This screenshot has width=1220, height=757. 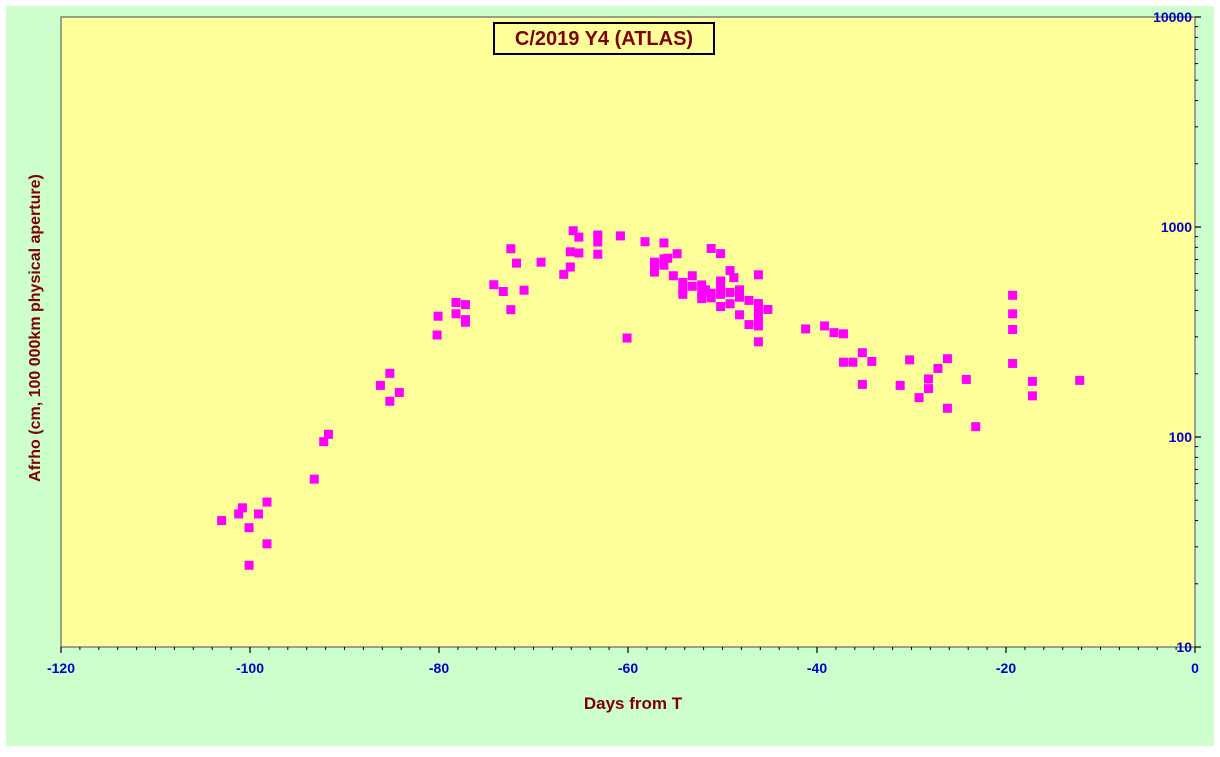 What do you see at coordinates (61, 668) in the screenshot?
I see `x-tick-label: -120` at bounding box center [61, 668].